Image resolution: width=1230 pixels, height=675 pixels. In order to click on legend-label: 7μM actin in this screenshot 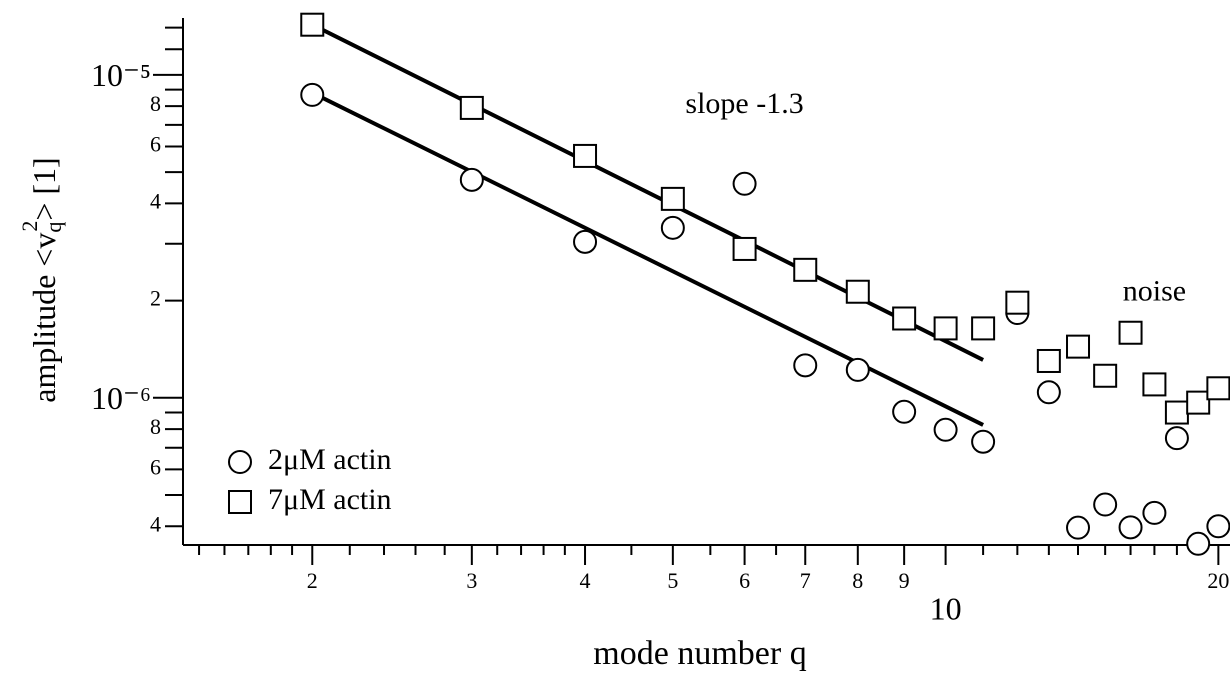, I will do `click(330, 499)`.